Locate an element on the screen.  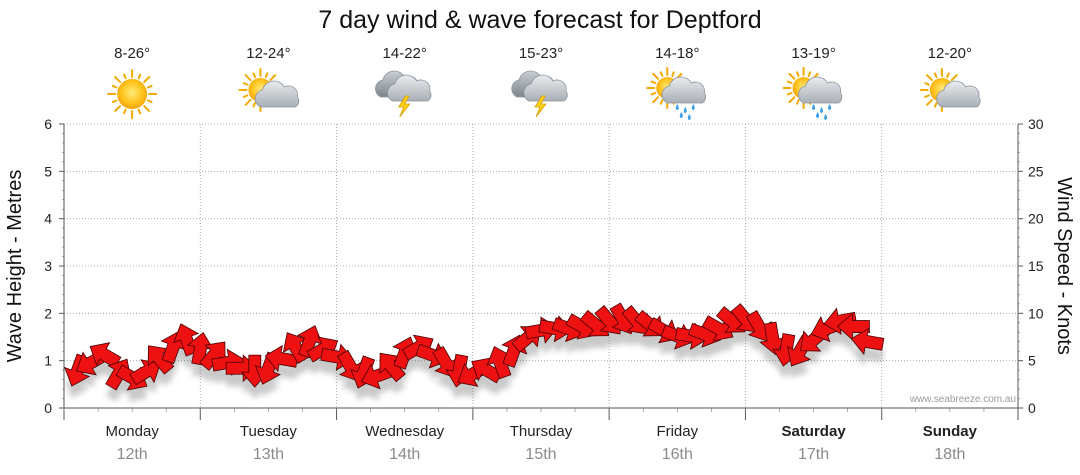
right-tick-label: 0 is located at coordinates (1032, 408).